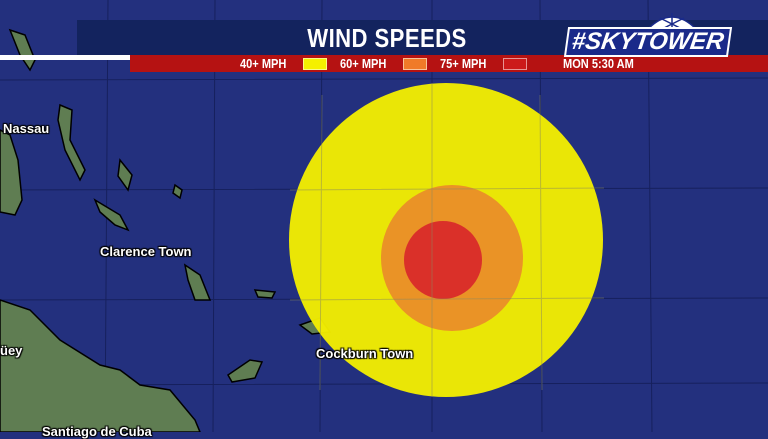 The height and width of the screenshot is (439, 768). I want to click on logo-text: #SKYTOWER, so click(647, 42).